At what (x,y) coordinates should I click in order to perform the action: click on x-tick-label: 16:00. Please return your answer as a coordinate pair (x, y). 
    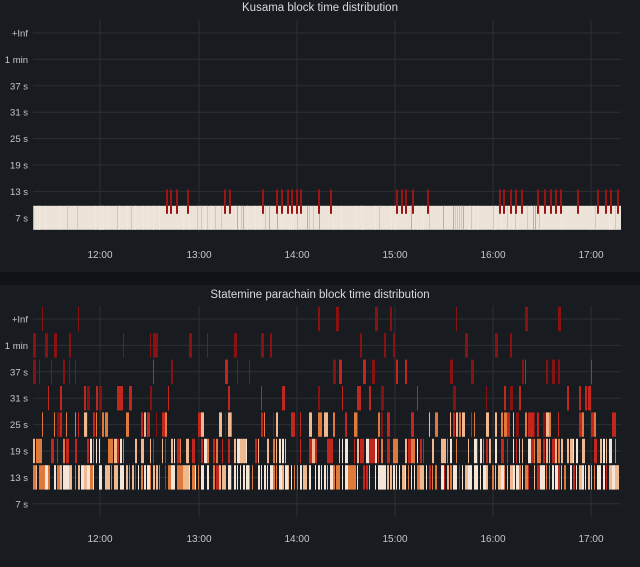
    Looking at the image, I should click on (492, 539).